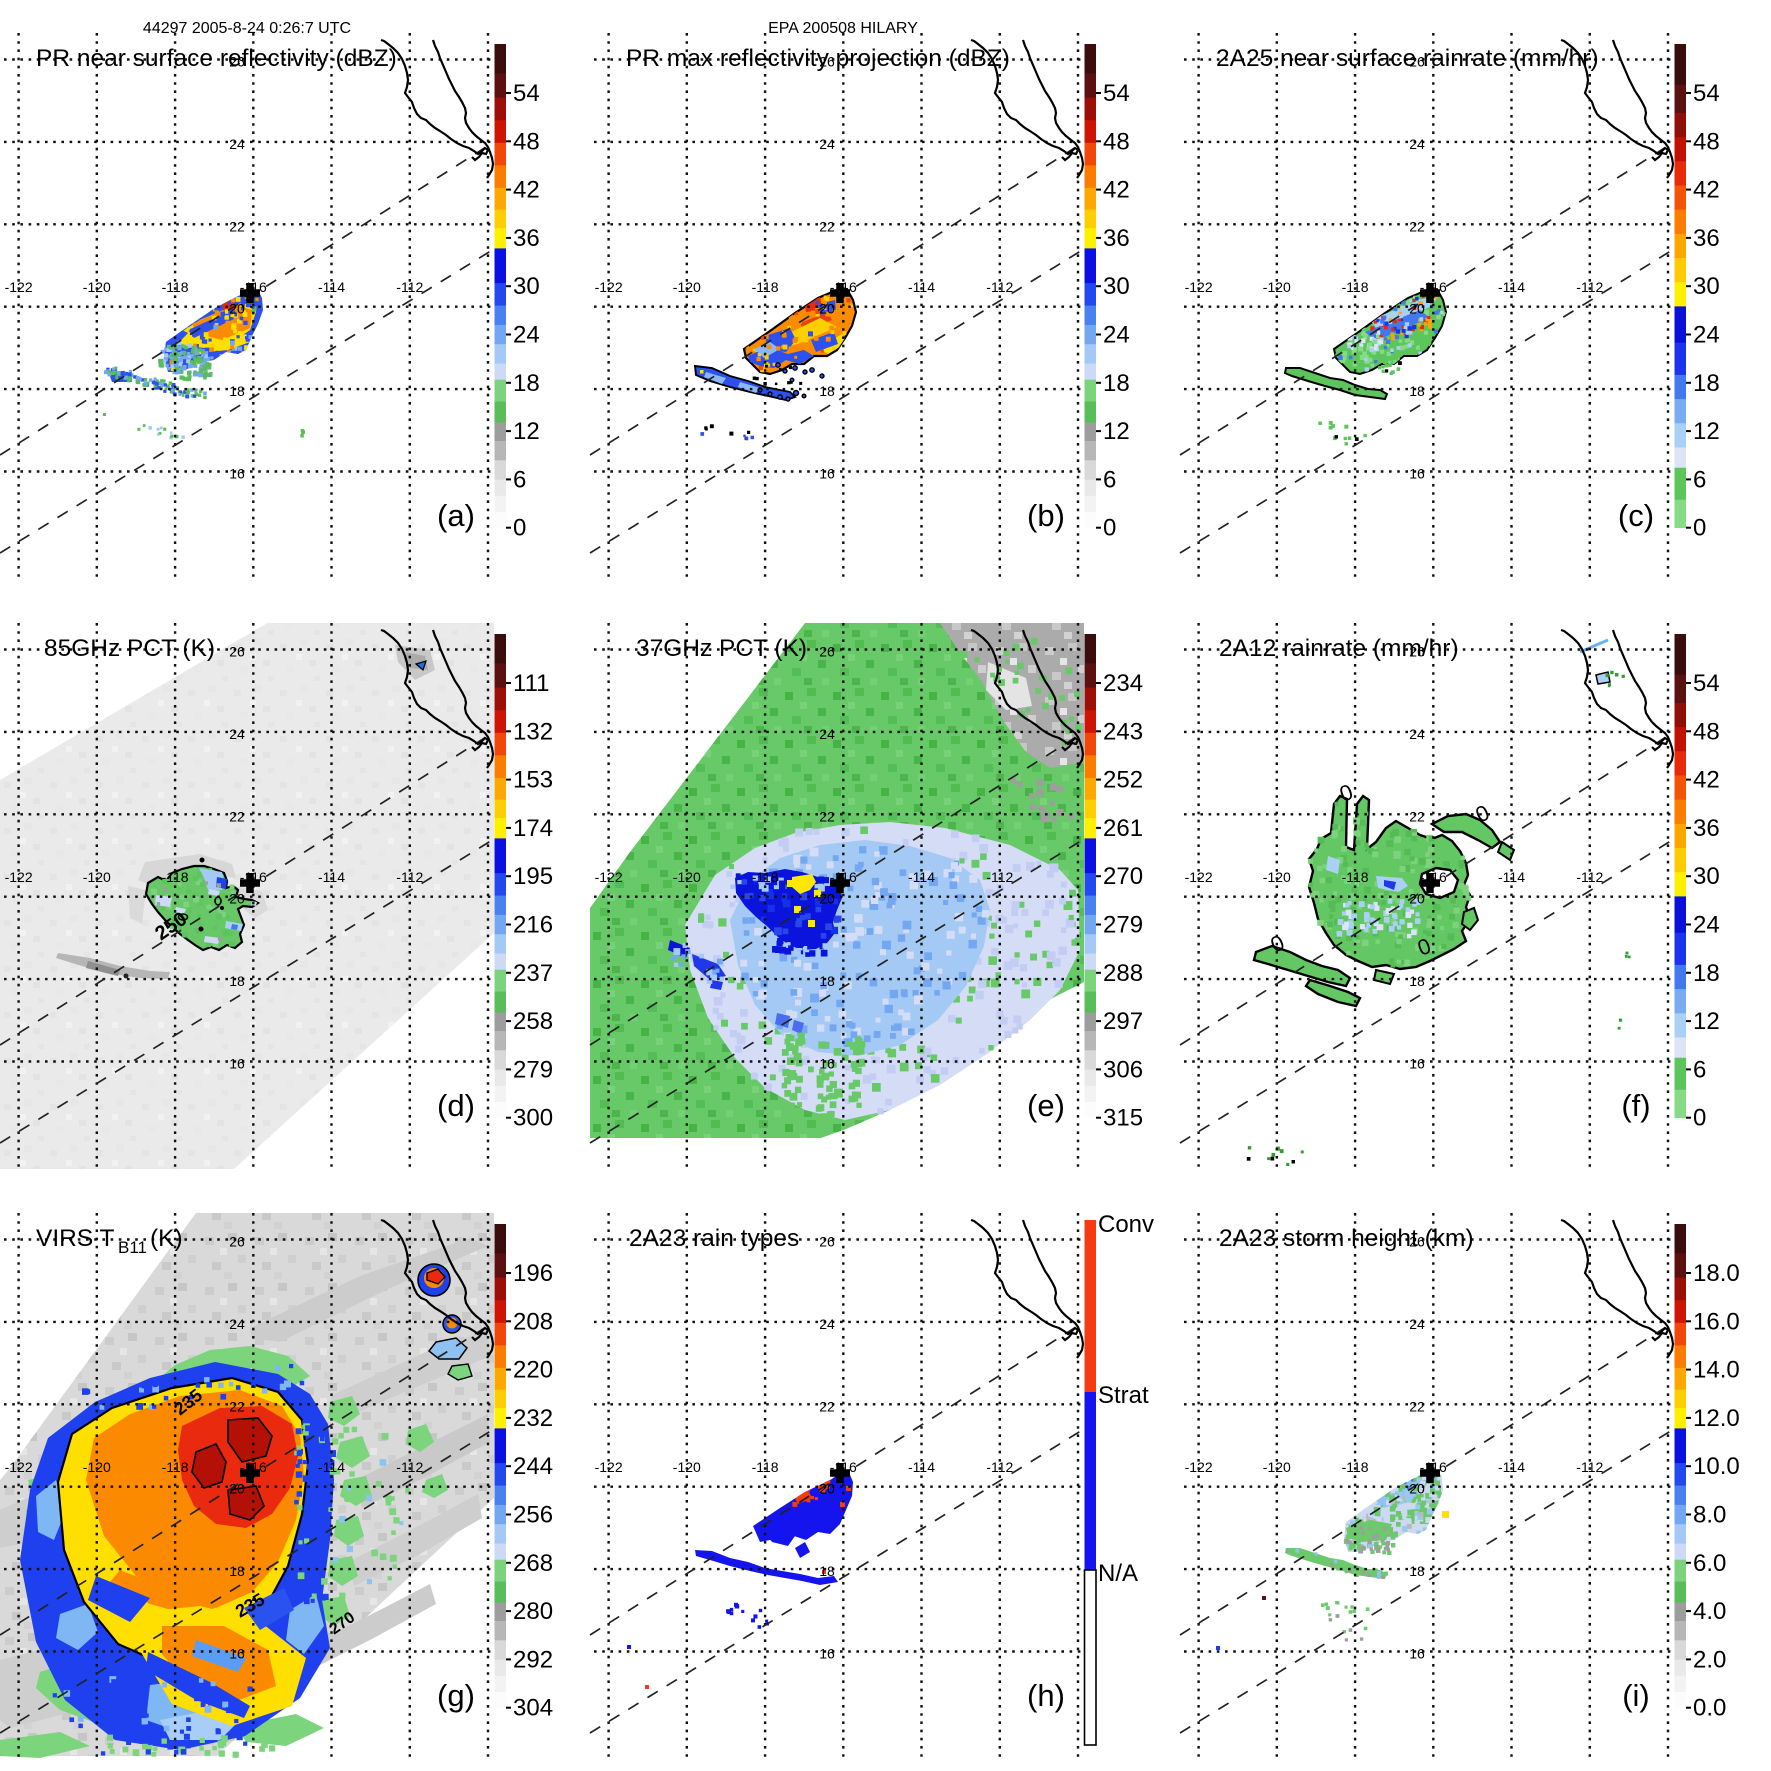  What do you see at coordinates (533, 1563) in the screenshot?
I see `svg-text: 268` at bounding box center [533, 1563].